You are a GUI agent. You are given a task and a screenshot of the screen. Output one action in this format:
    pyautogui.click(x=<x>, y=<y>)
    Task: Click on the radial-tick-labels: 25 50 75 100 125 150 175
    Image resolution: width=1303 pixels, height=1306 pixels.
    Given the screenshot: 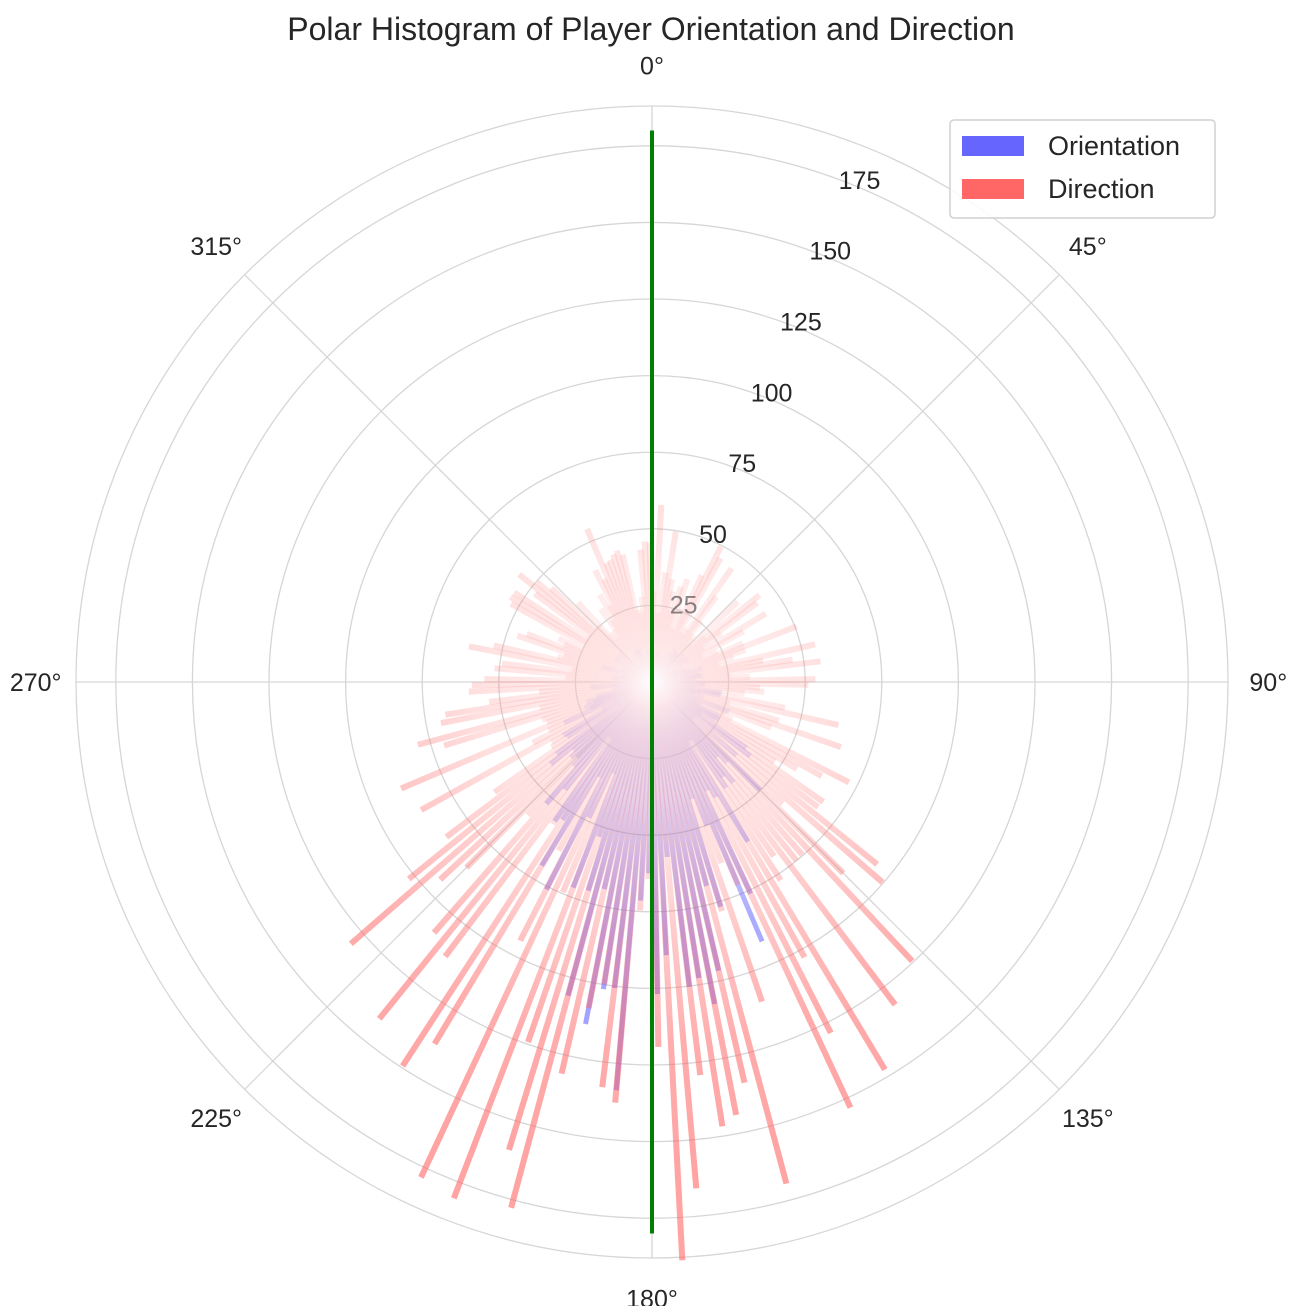 What is the action you would take?
    pyautogui.click(x=775, y=393)
    